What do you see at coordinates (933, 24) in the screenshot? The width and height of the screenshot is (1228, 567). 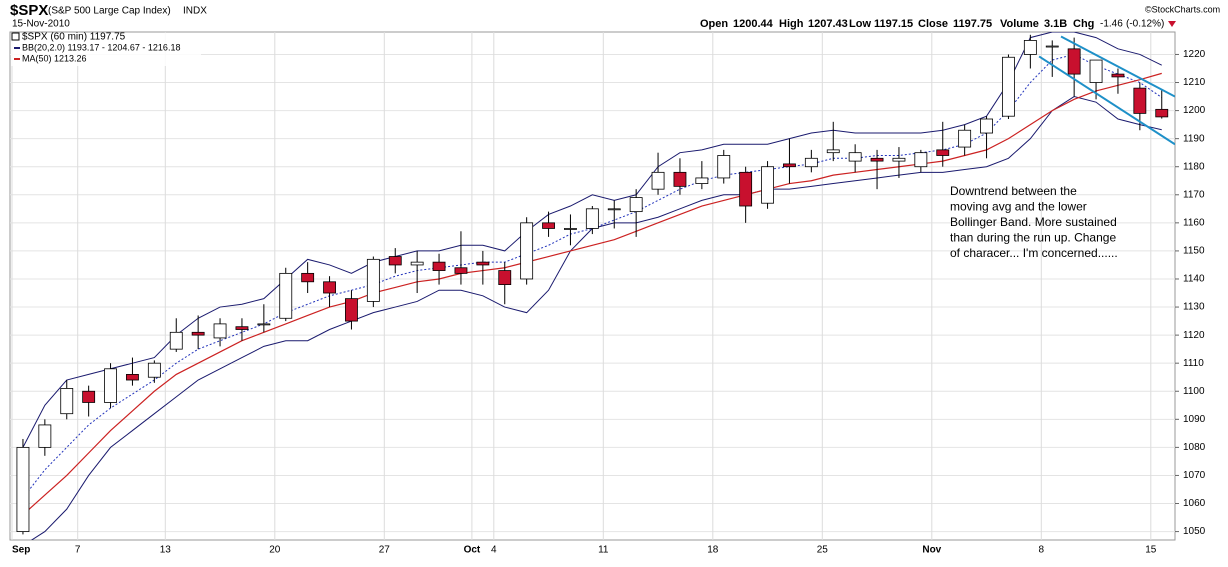 I see `close-label: Close` at bounding box center [933, 24].